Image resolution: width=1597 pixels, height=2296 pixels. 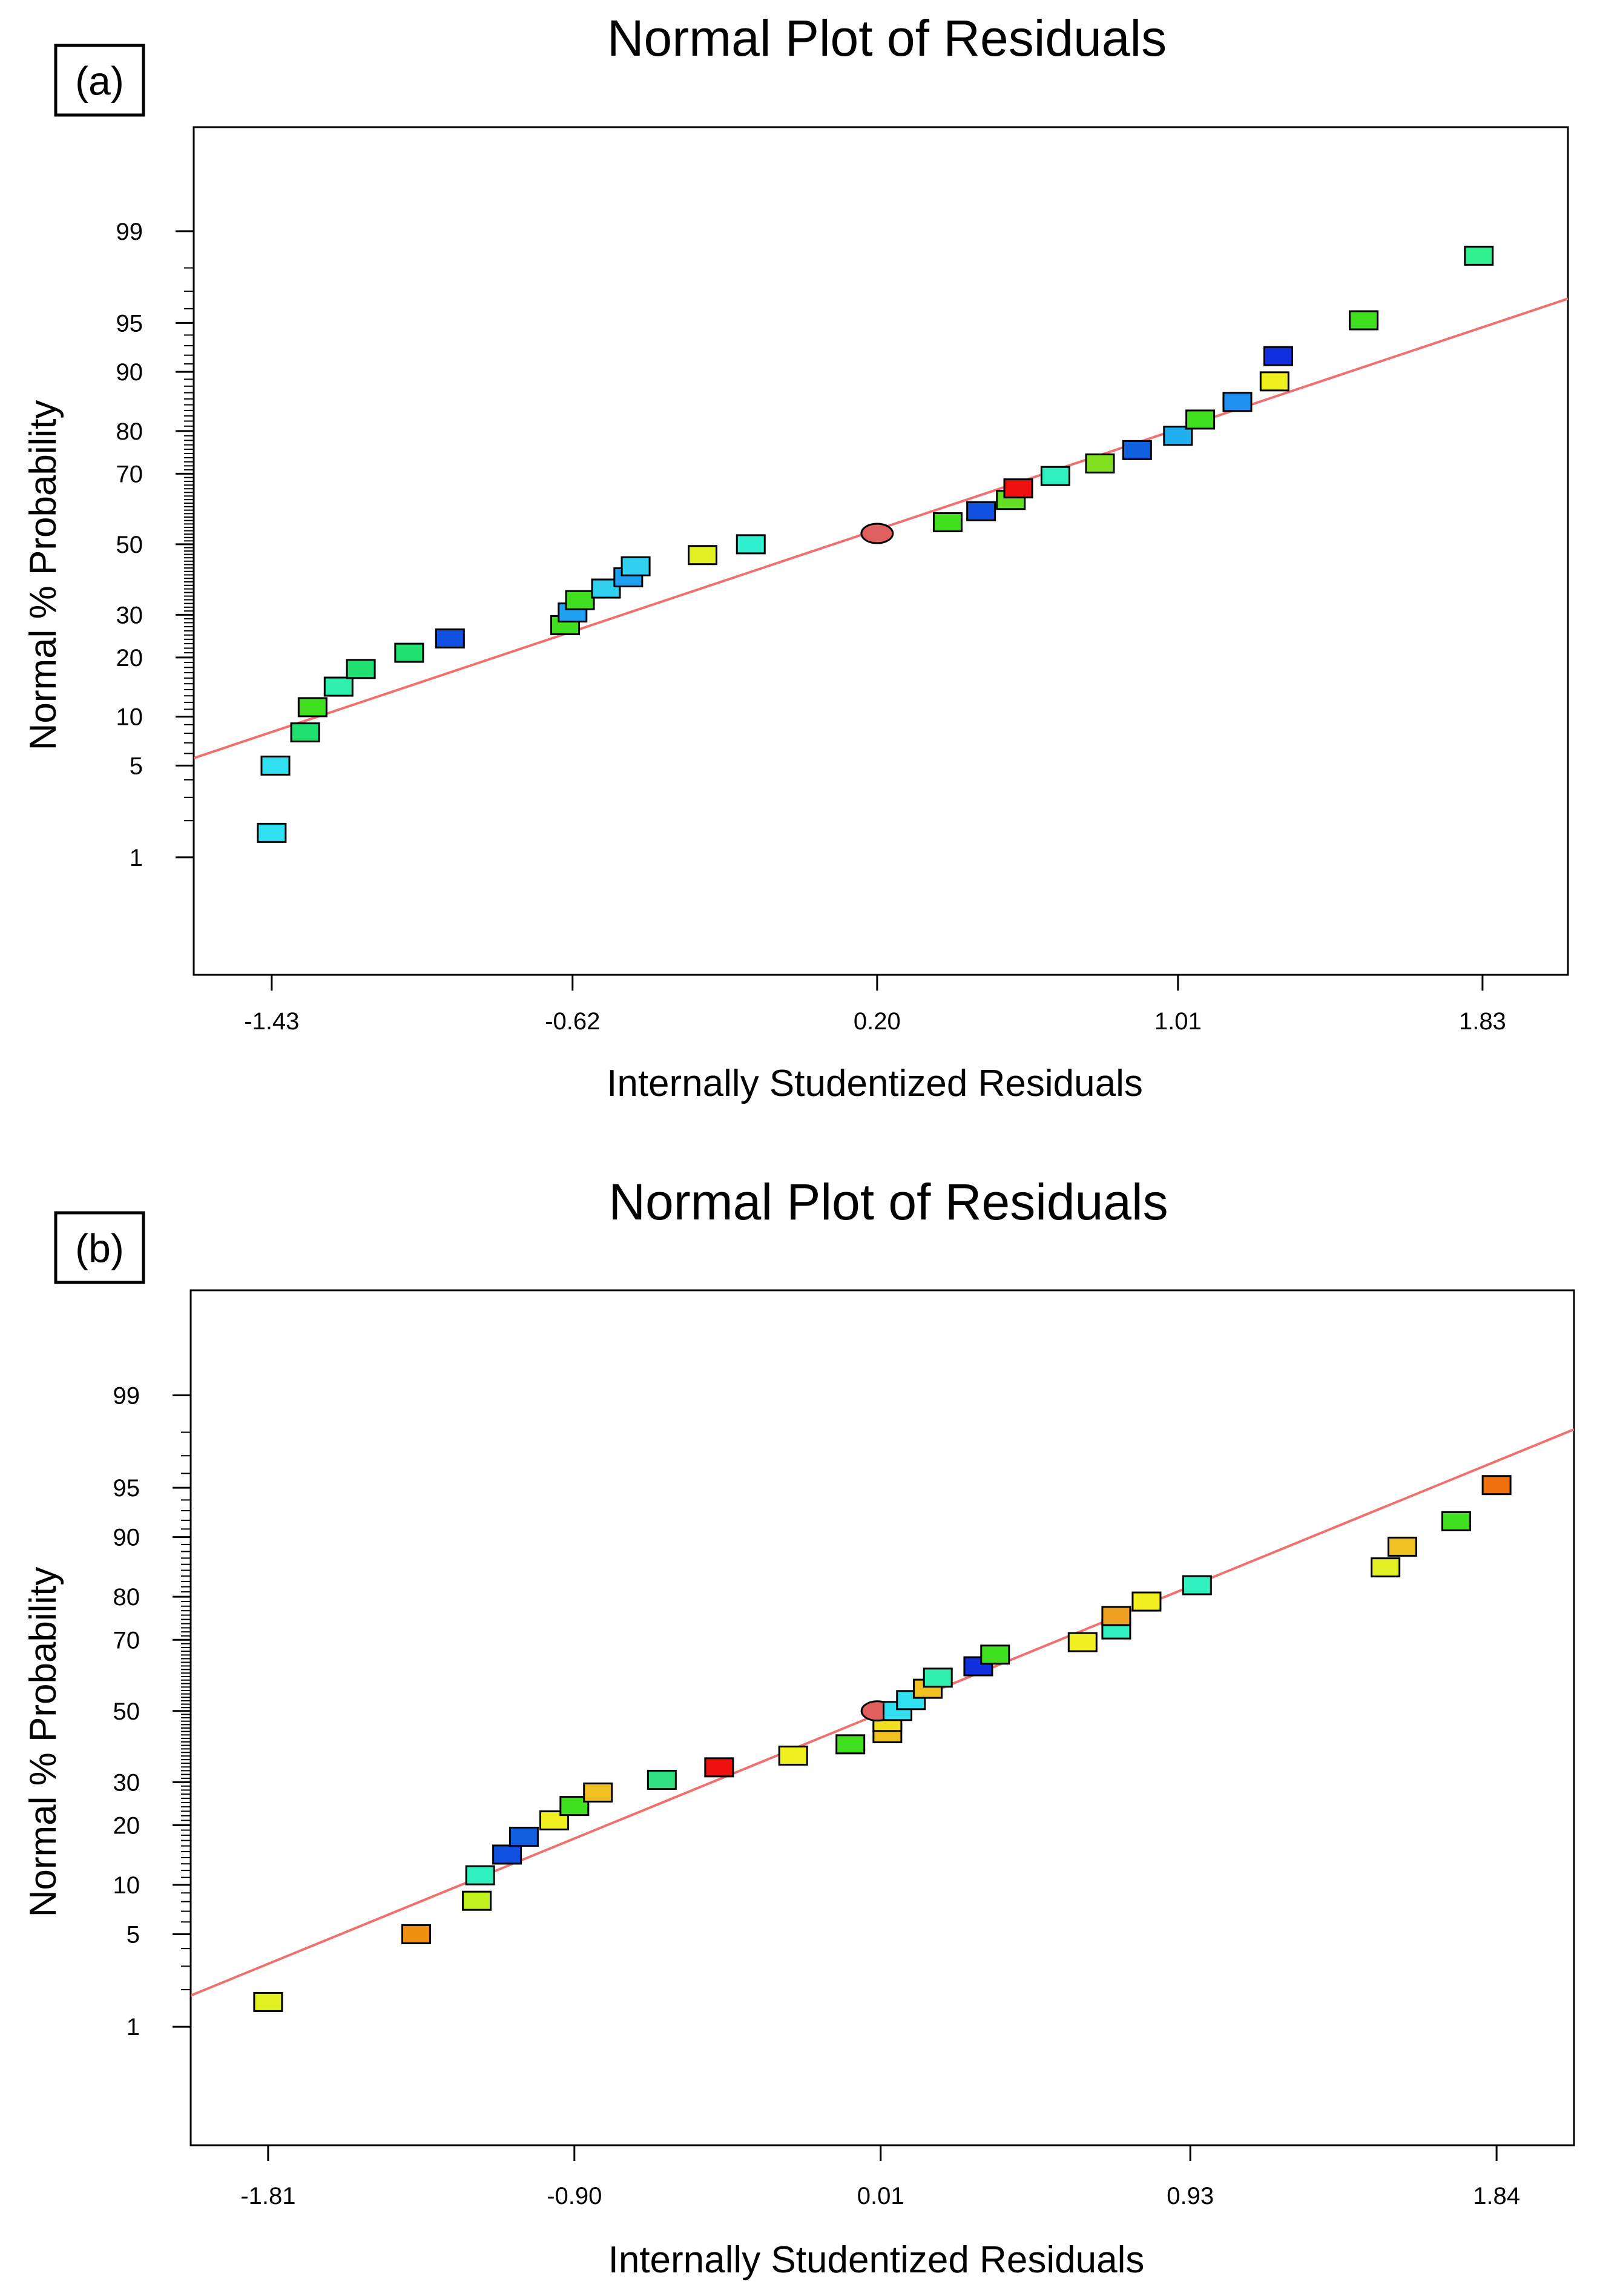 What do you see at coordinates (271, 1022) in the screenshot?
I see `x-tick-label: -1.43` at bounding box center [271, 1022].